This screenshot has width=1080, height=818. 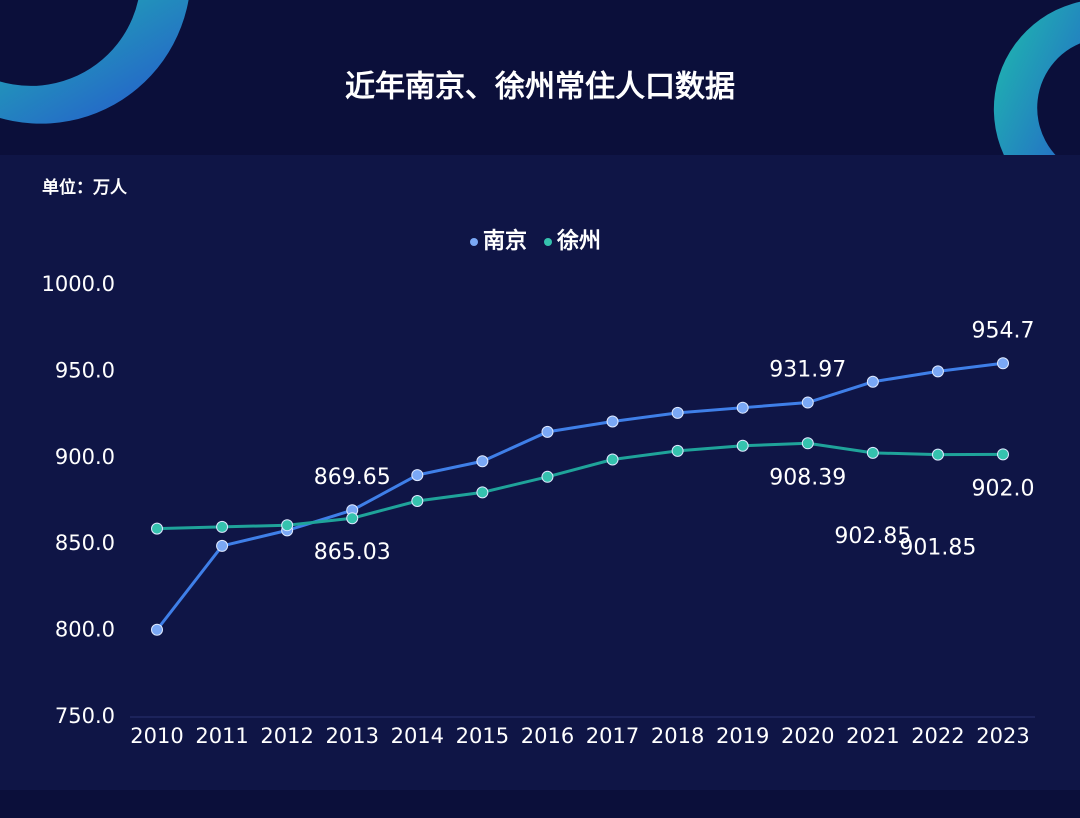 What do you see at coordinates (937, 548) in the screenshot?
I see `data-label: 901.85` at bounding box center [937, 548].